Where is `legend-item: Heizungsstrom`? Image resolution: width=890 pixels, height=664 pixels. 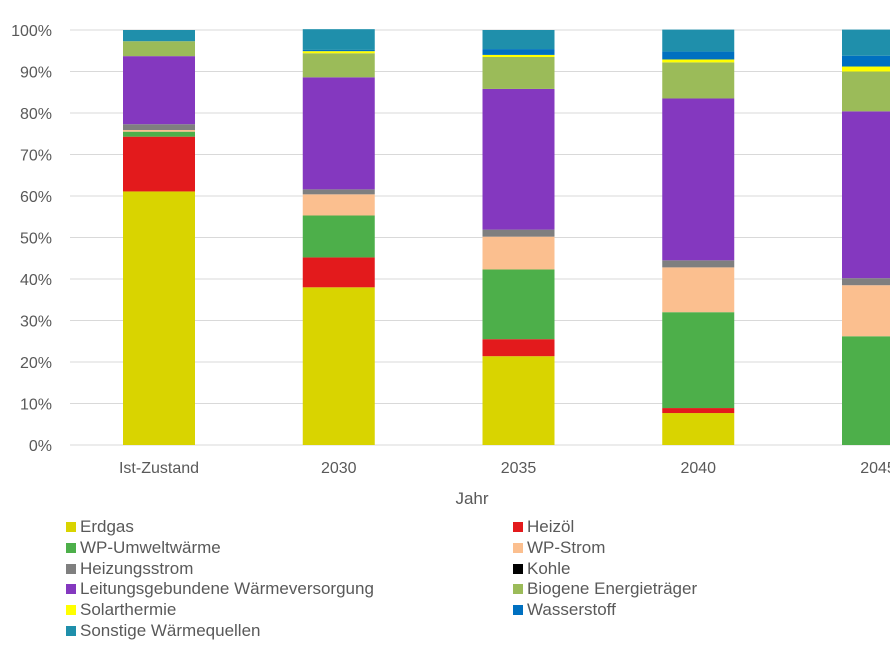
legend-item: Heizungsstrom is located at coordinates (129, 569).